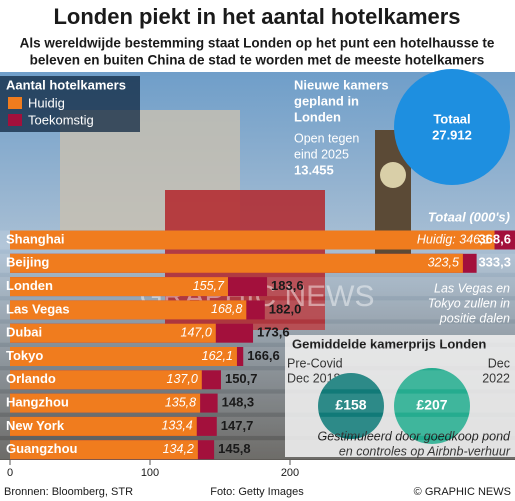 This screenshot has height=501, width=515. I want to click on x-tick-label: 0, so click(10, 473).